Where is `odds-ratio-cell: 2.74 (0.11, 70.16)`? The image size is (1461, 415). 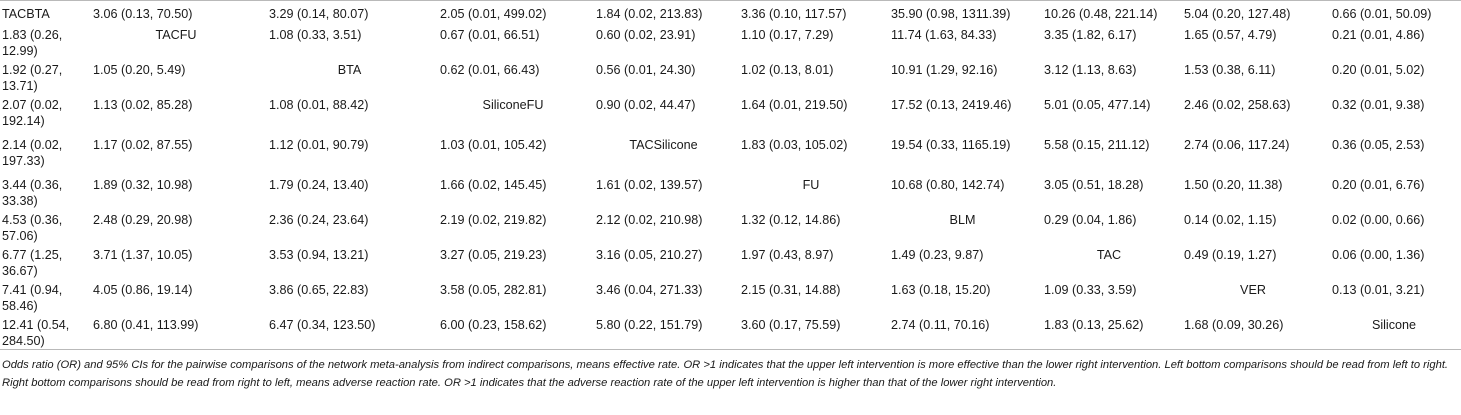 odds-ratio-cell: 2.74 (0.11, 70.16) is located at coordinates (940, 325).